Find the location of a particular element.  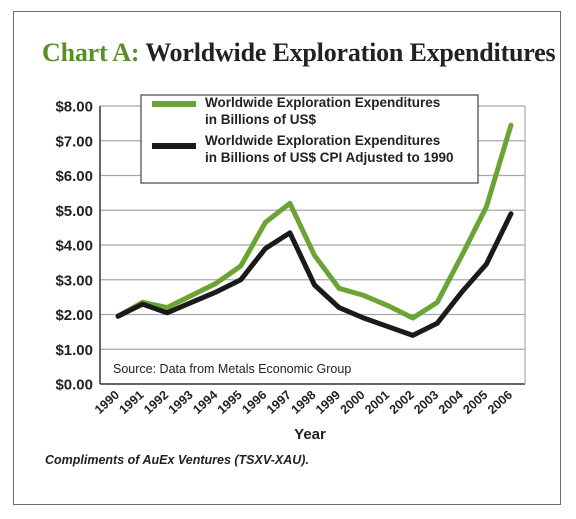

credit-note: Compliments of AuEx Ventures (TSXV-XAU). is located at coordinates (177, 460).